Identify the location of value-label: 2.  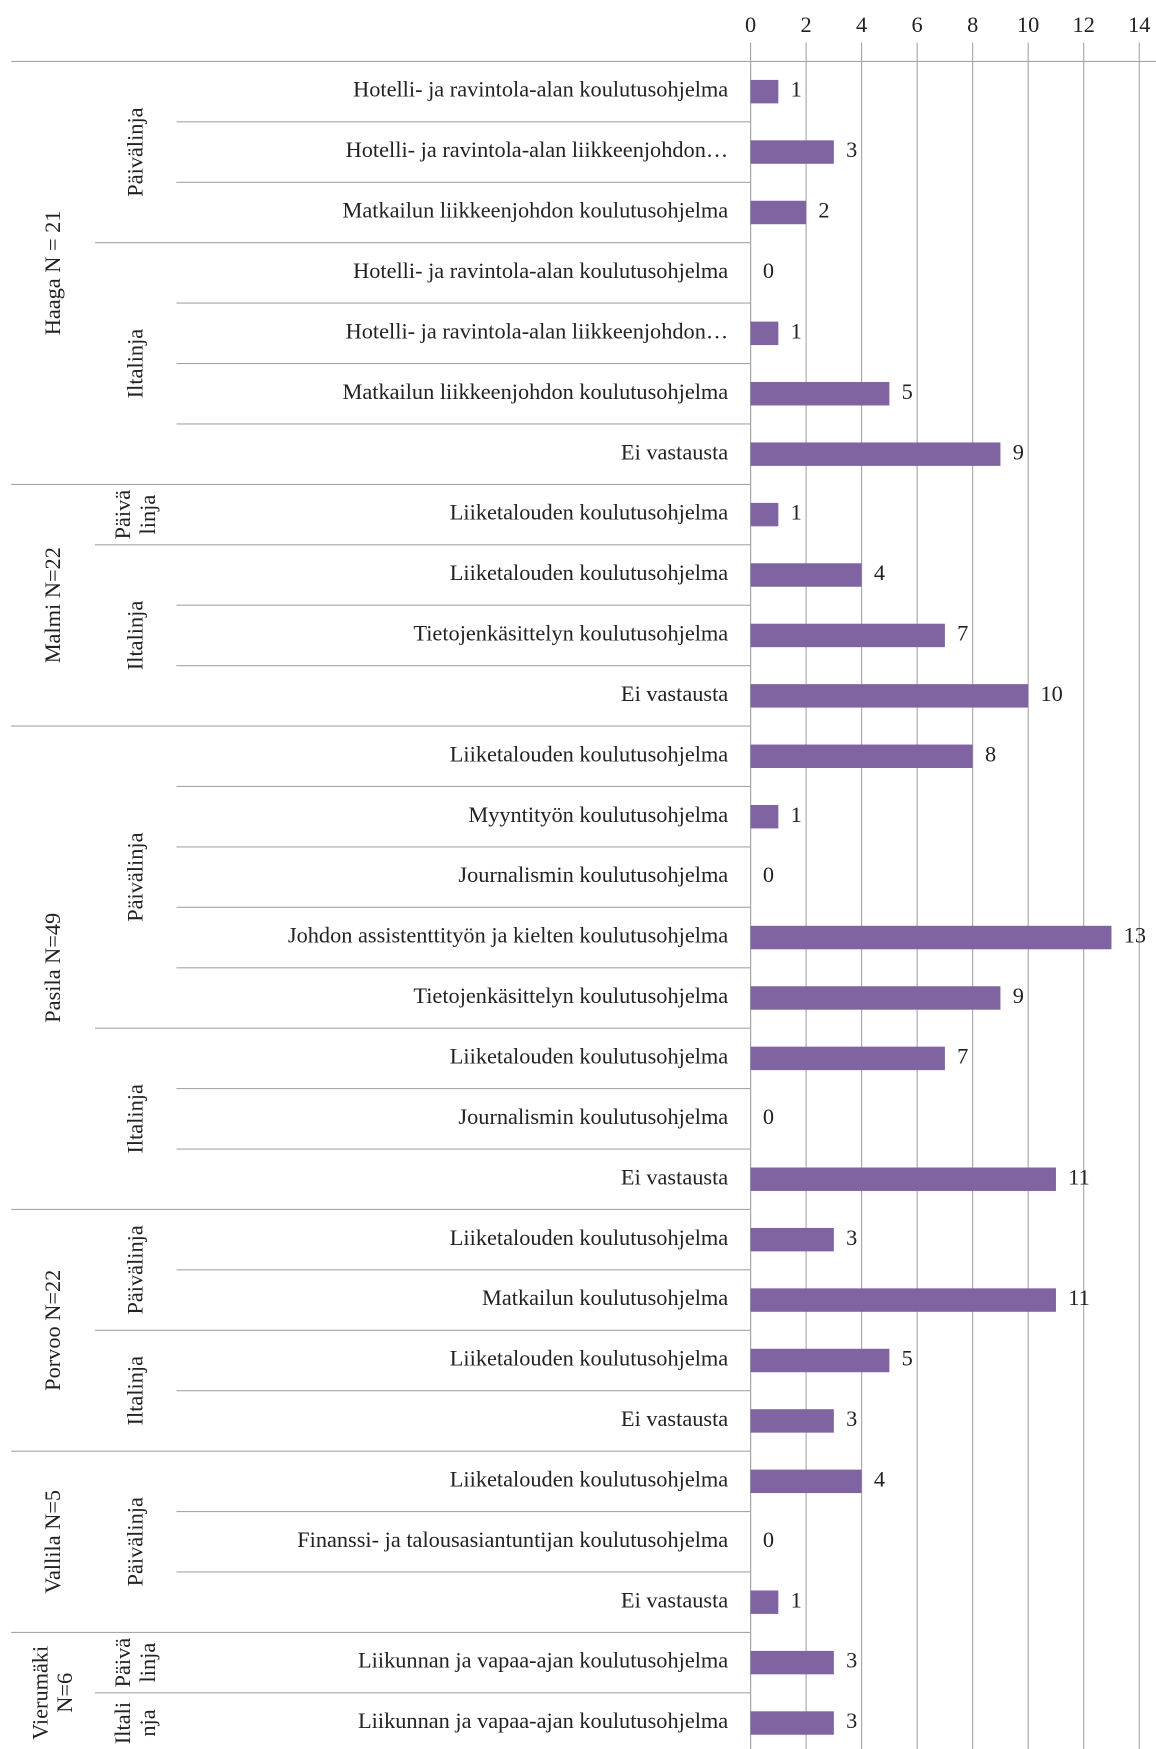
(823, 210).